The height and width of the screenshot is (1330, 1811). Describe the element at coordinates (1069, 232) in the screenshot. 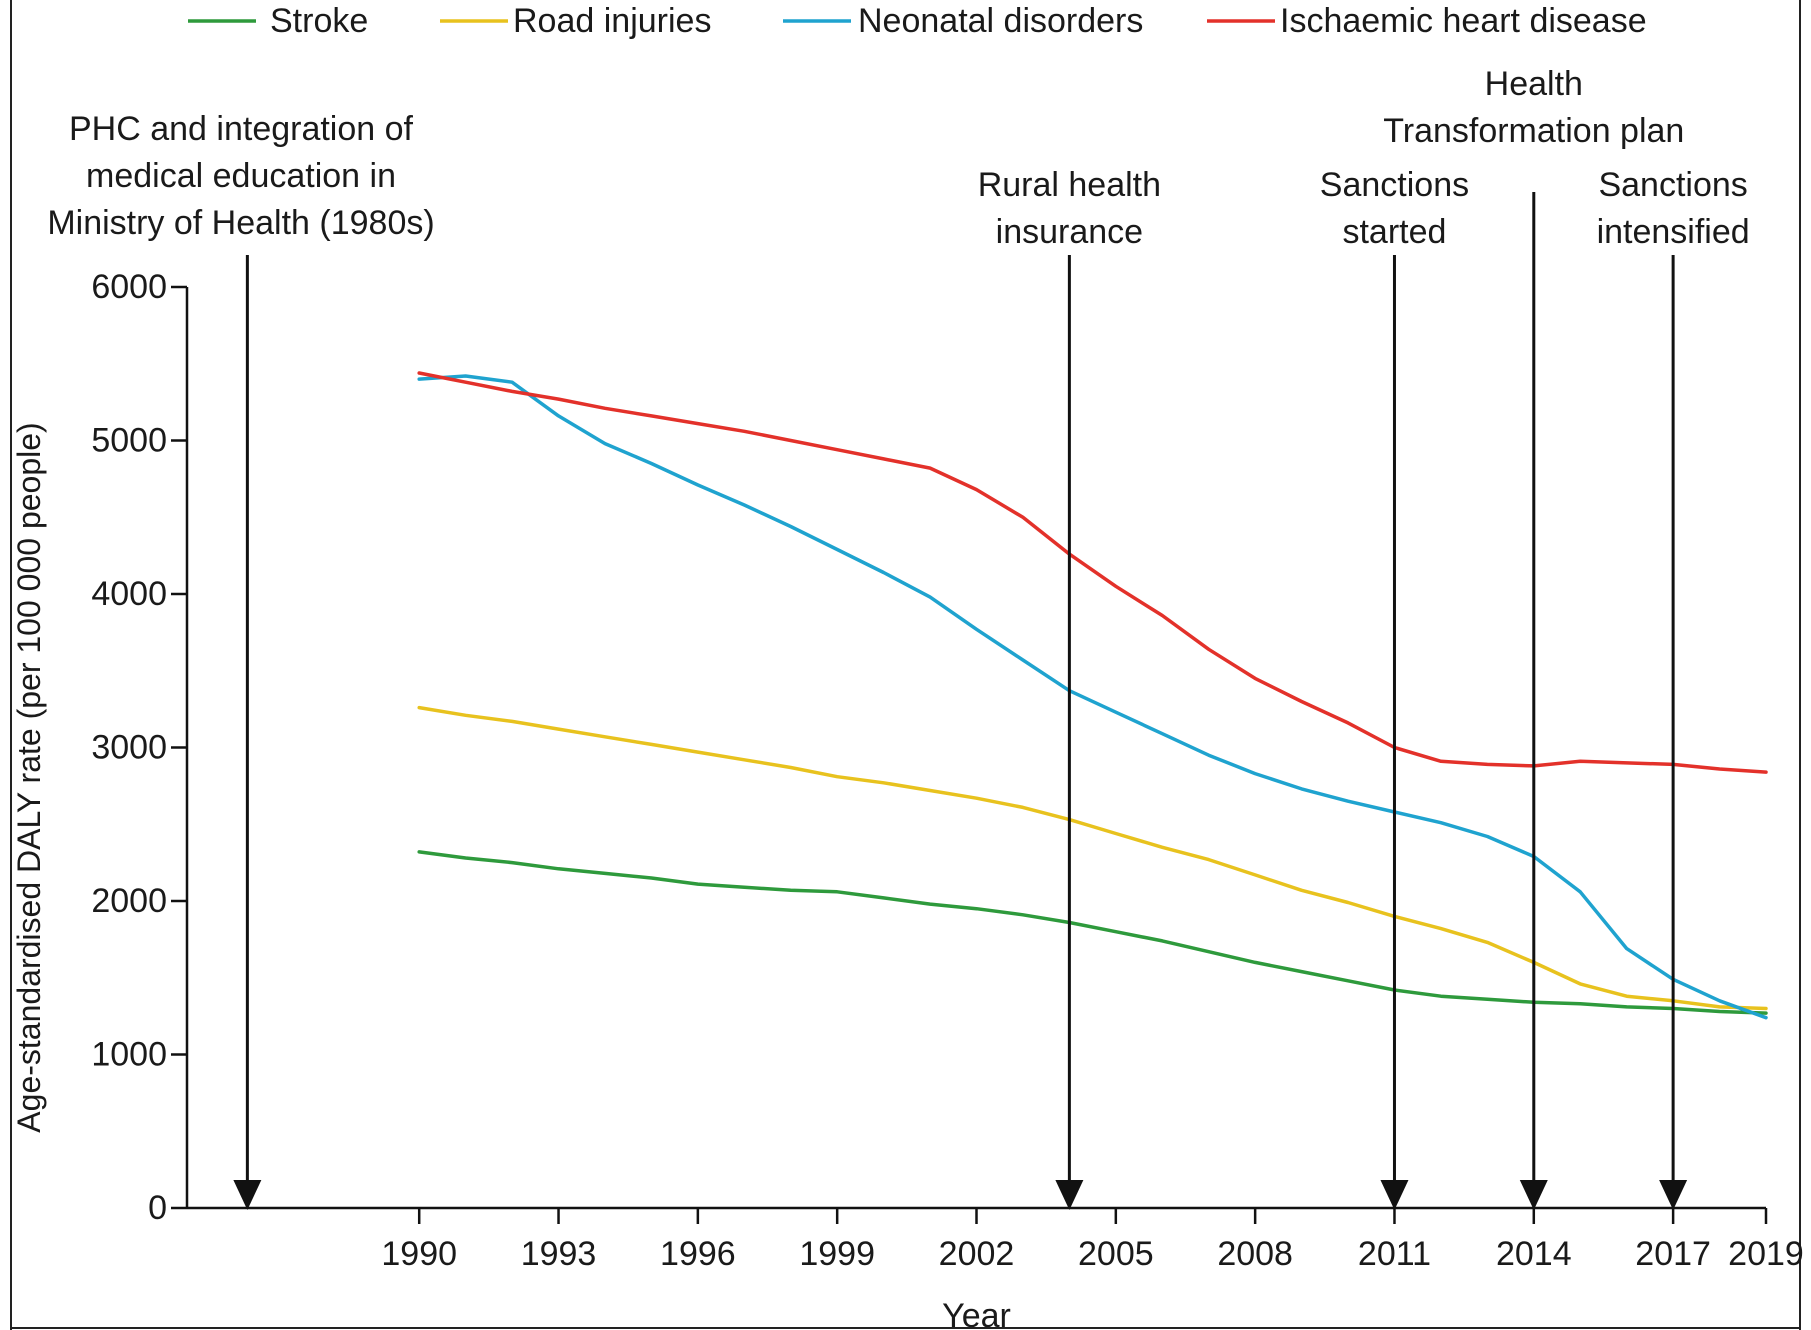

I see `annotation-label: insurance` at that location.